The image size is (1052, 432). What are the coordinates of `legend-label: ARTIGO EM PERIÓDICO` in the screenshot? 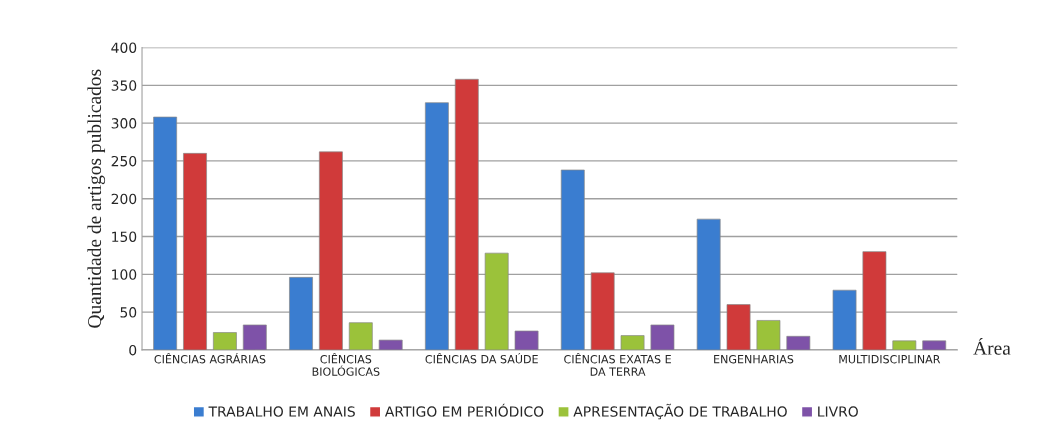 It's located at (464, 410).